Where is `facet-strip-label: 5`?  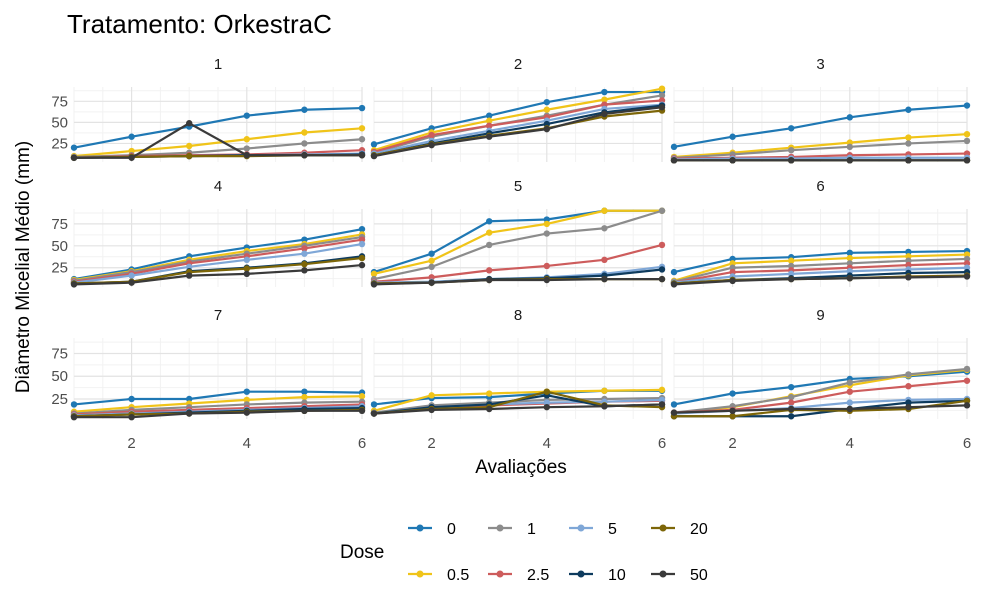
facet-strip-label: 5 is located at coordinates (518, 186).